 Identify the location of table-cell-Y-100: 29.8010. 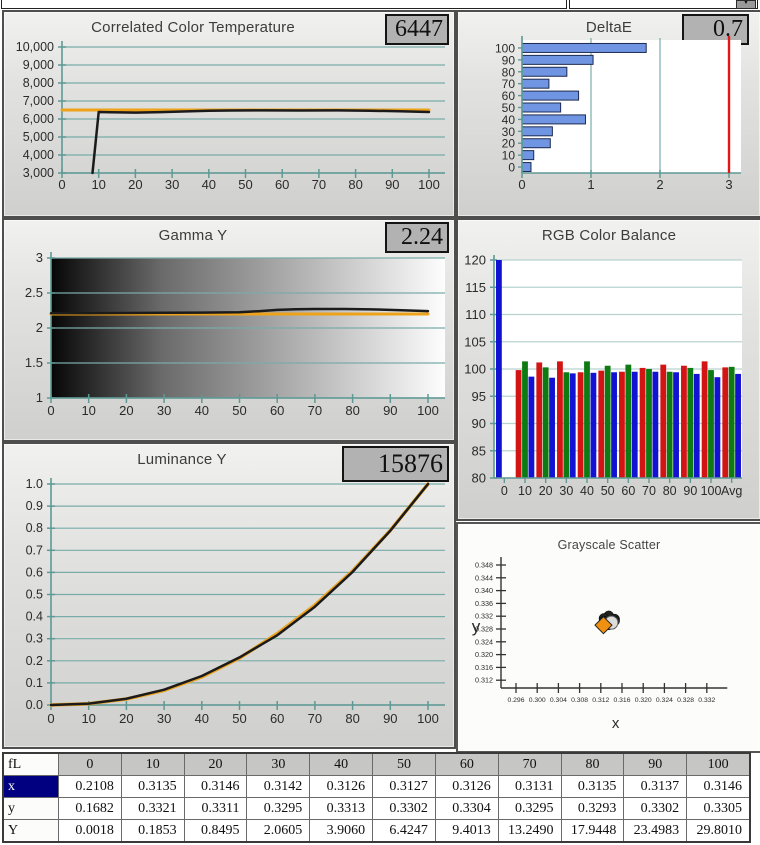
(718, 830).